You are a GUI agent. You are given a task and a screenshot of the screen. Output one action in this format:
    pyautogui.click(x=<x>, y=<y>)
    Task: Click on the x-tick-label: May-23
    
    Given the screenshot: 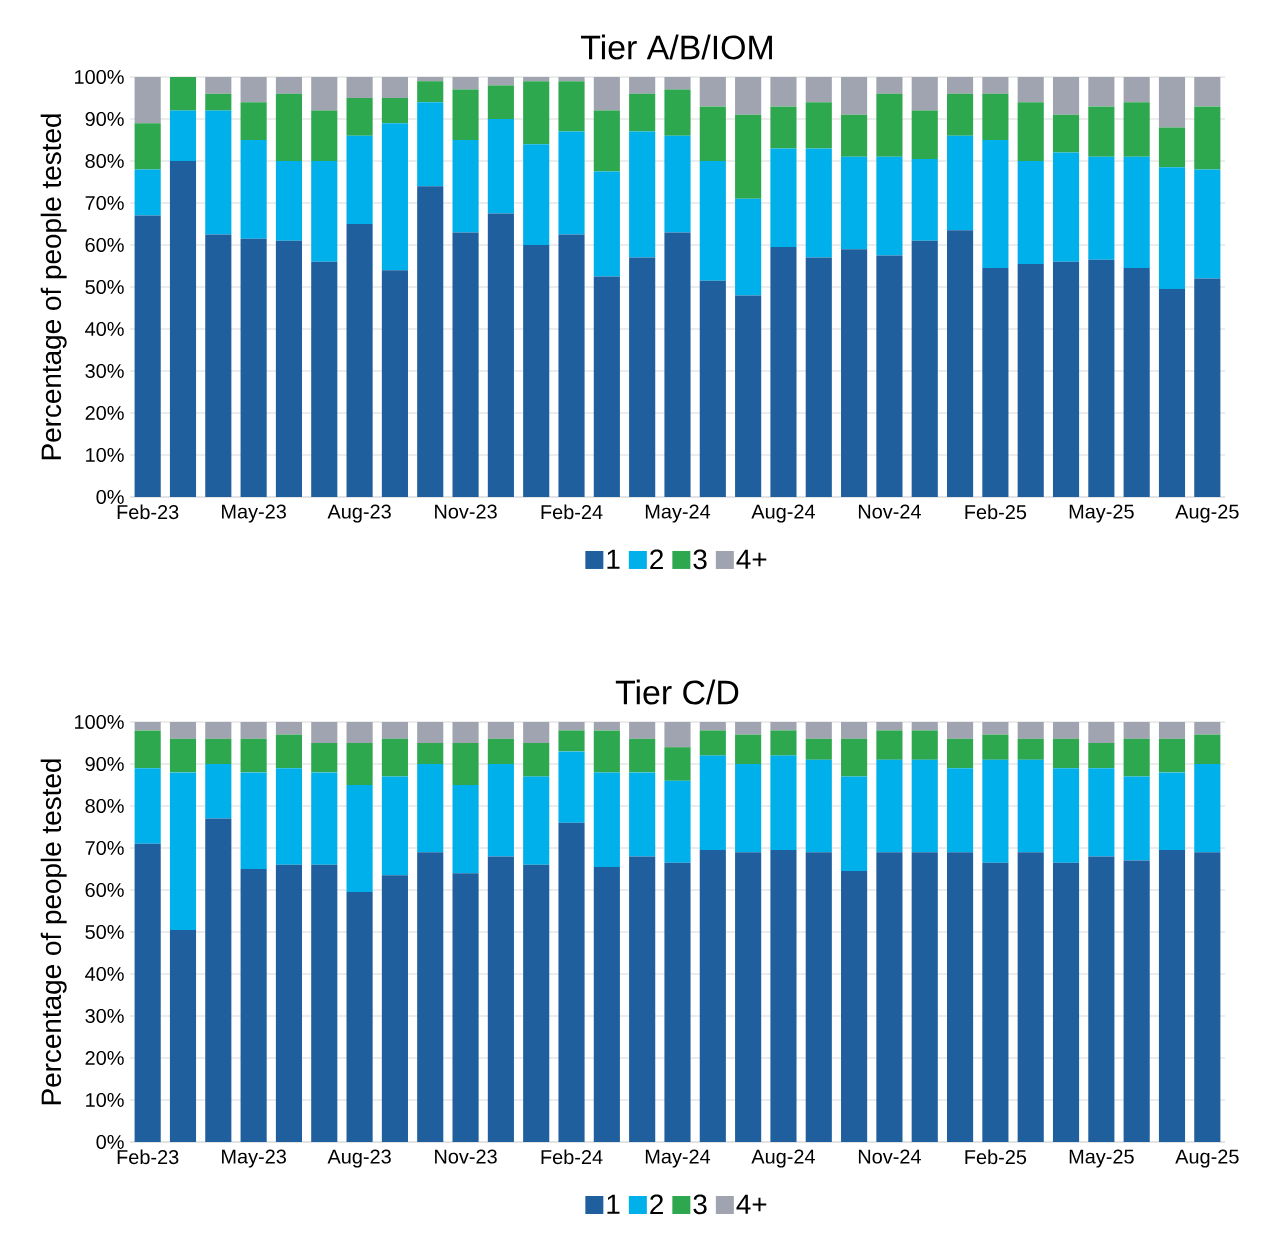 What is the action you would take?
    pyautogui.click(x=254, y=1158)
    